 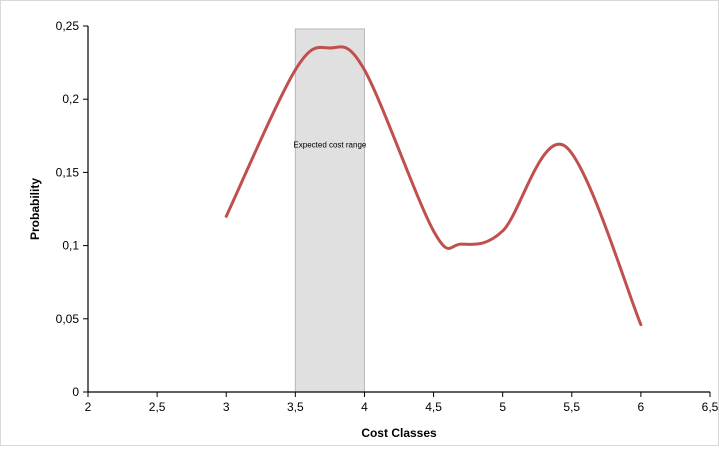 I want to click on y-tick-label: 0,25, so click(x=68, y=26).